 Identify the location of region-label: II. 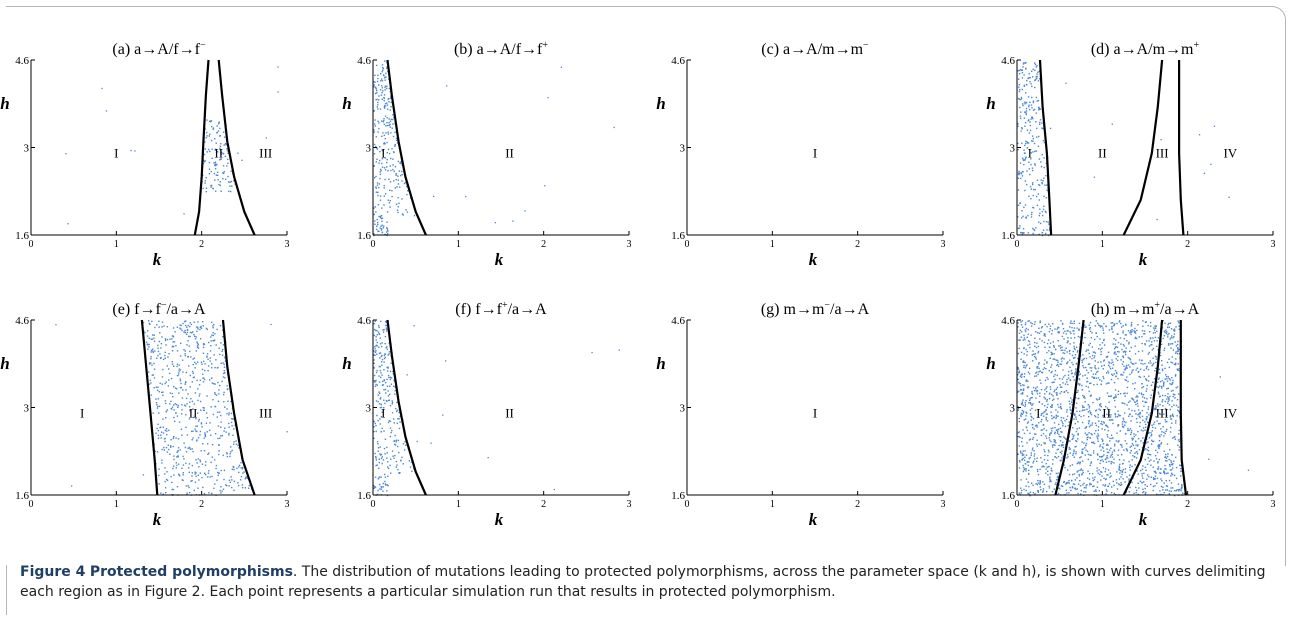
(1102, 152).